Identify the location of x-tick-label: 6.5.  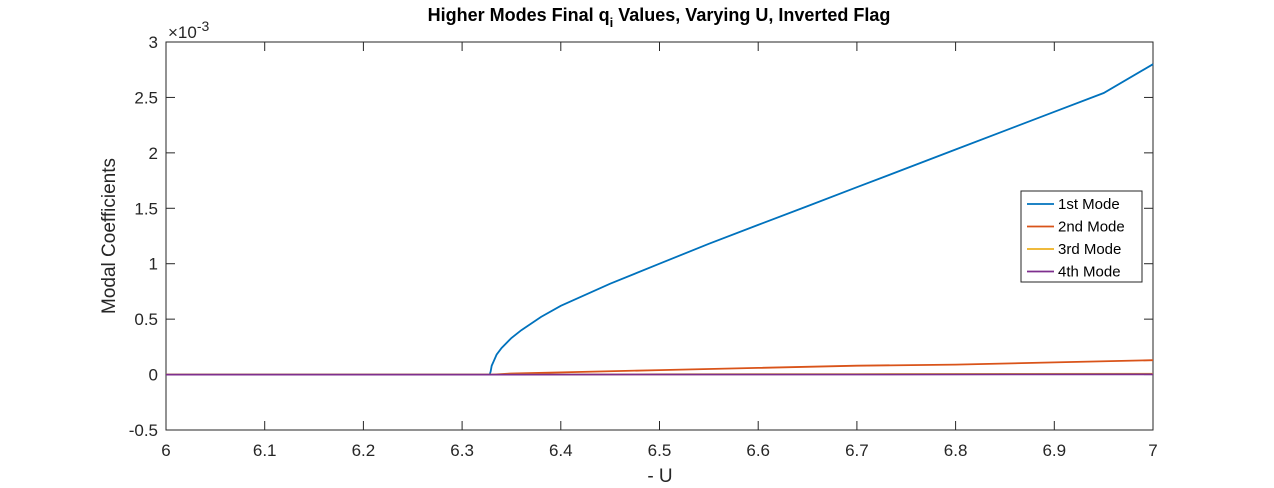
(660, 450).